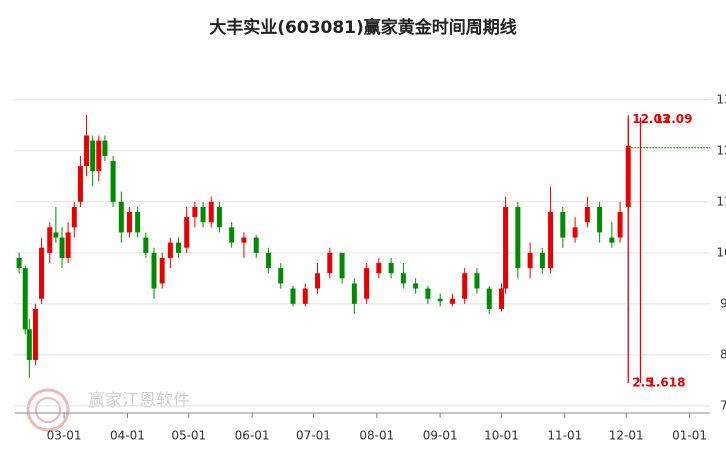  What do you see at coordinates (689, 436) in the screenshot?
I see `x-tick-label: 01-01` at bounding box center [689, 436].